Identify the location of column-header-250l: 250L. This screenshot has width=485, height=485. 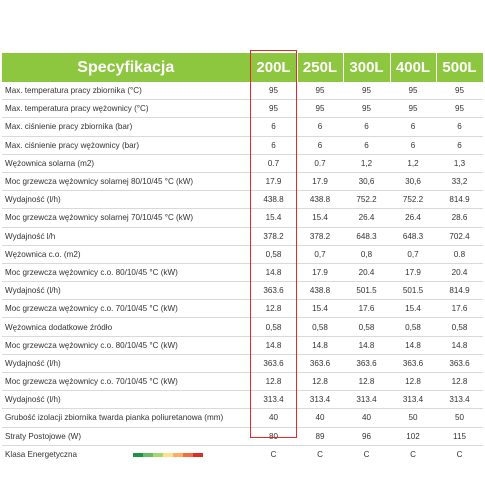
(320, 67).